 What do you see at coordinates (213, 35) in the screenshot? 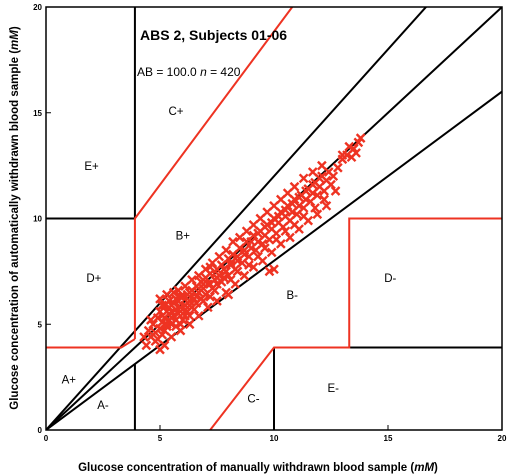
I see `chart-title: ABS 2, Subjects 01-06` at bounding box center [213, 35].